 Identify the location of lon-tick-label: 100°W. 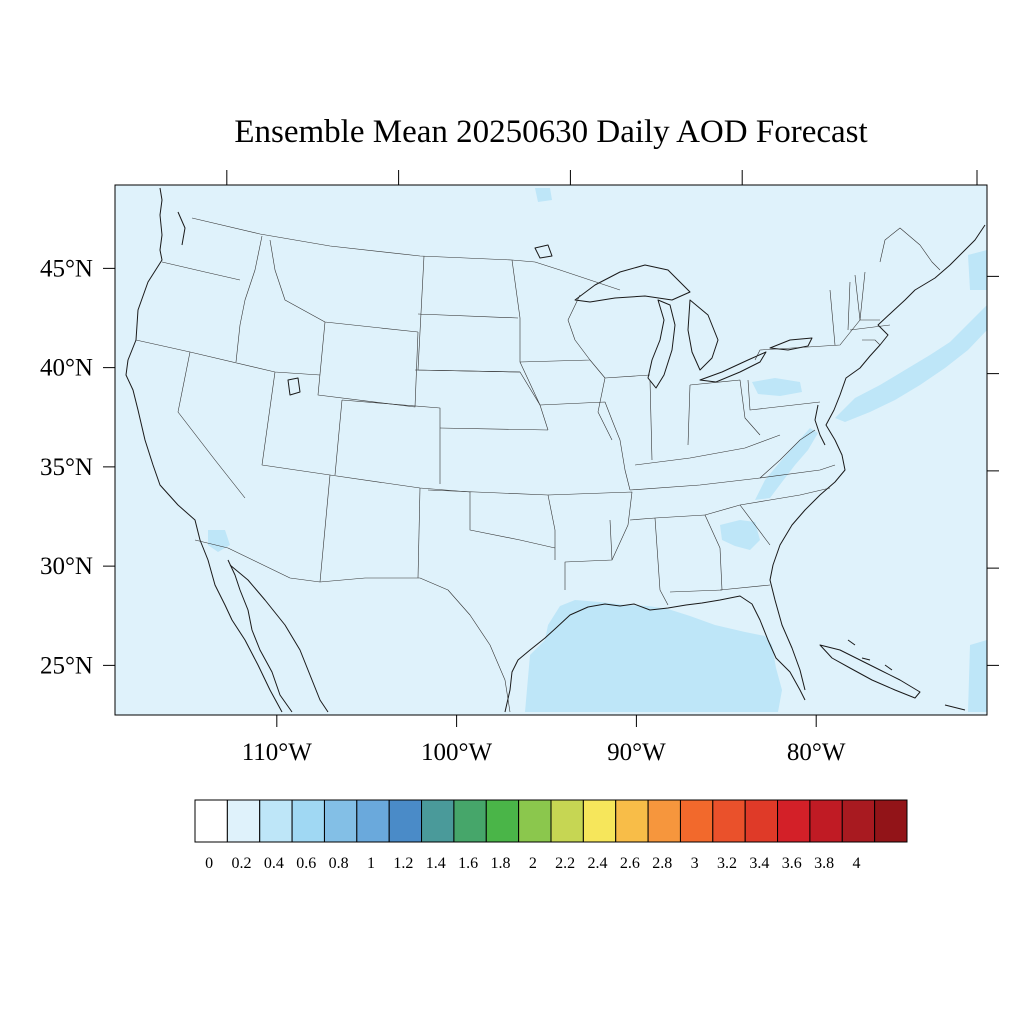
(456, 752).